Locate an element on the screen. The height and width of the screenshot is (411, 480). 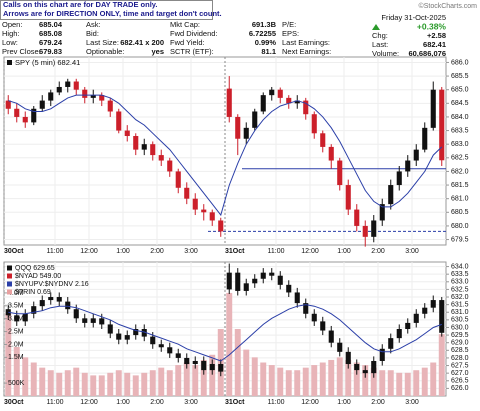
y-tick-label: 686.0 is located at coordinates (460, 62).